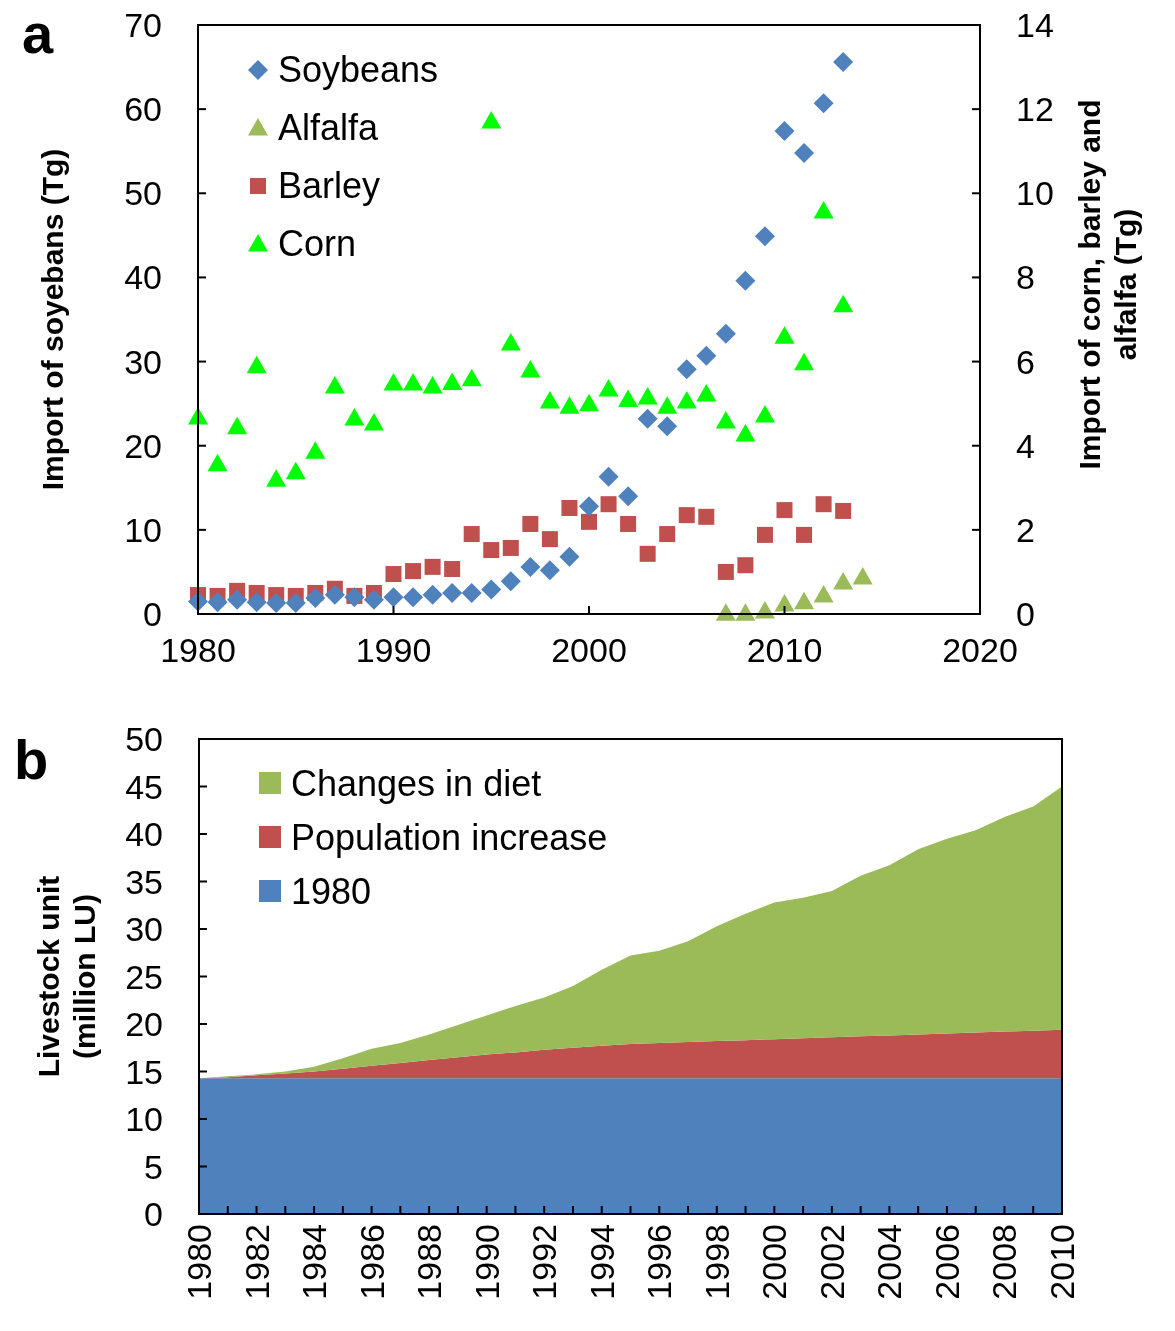 This screenshot has height=1331, width=1175. Describe the element at coordinates (429, 1262) in the screenshot. I see `x-tick-label: 1988` at that location.